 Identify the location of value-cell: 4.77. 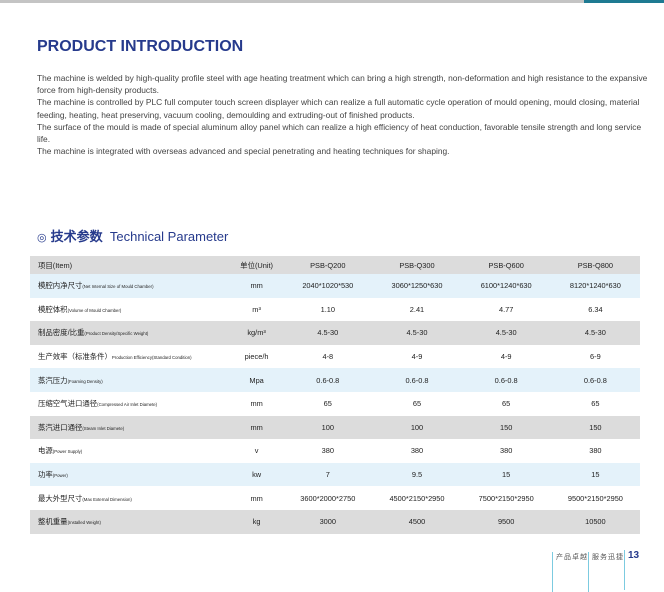
(506, 309).